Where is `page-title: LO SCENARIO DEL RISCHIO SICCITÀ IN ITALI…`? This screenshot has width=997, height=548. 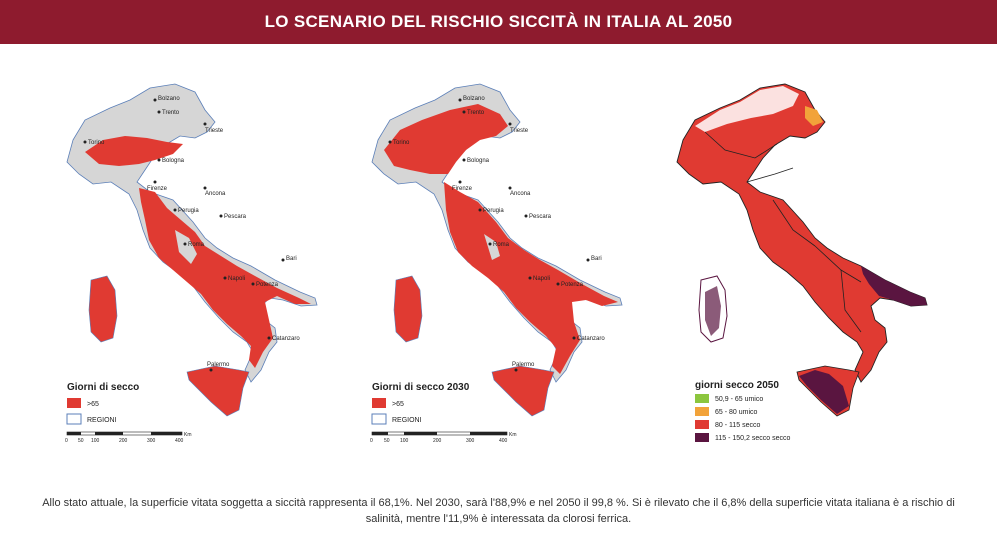
page-title: LO SCENARIO DEL RISCHIO SICCITÀ IN ITALI… is located at coordinates (498, 21).